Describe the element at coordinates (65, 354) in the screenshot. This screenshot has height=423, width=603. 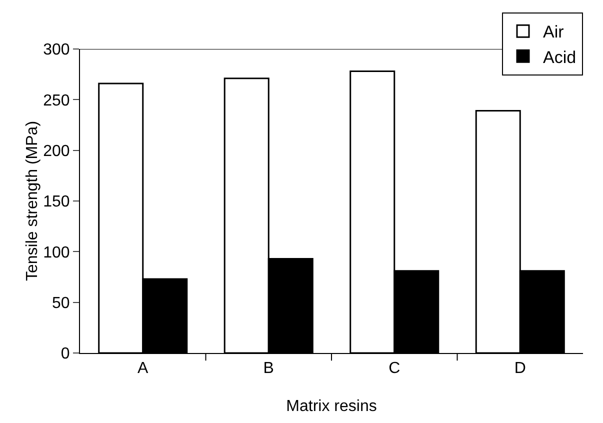
I see `y-tick-label: 0` at that location.